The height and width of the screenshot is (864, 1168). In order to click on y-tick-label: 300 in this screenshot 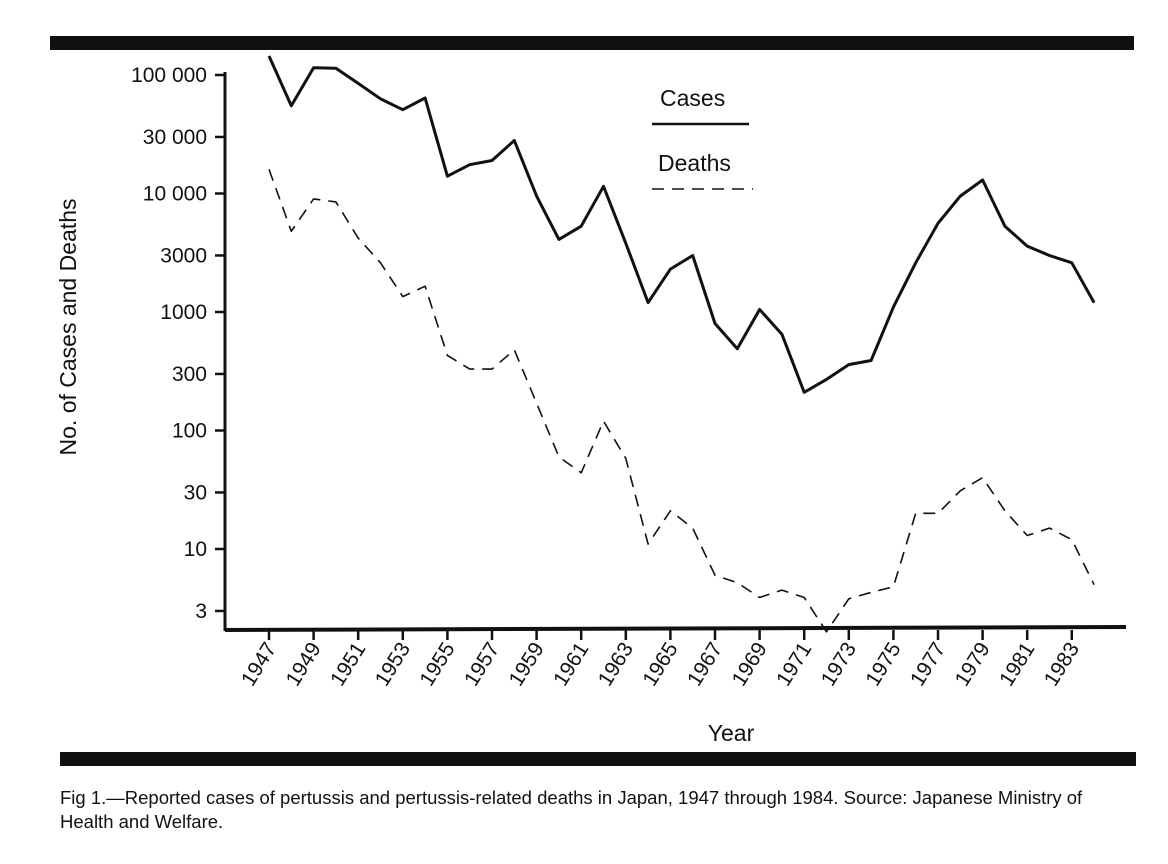, I will do `click(189, 374)`.